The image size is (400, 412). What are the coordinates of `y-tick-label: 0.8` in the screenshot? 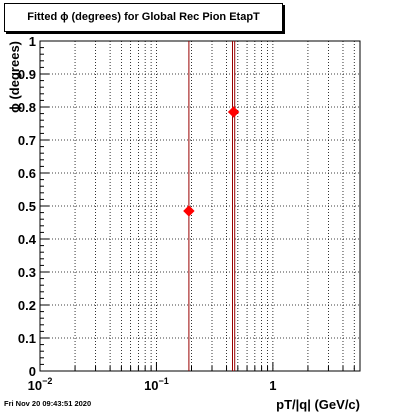 It's located at (27, 107).